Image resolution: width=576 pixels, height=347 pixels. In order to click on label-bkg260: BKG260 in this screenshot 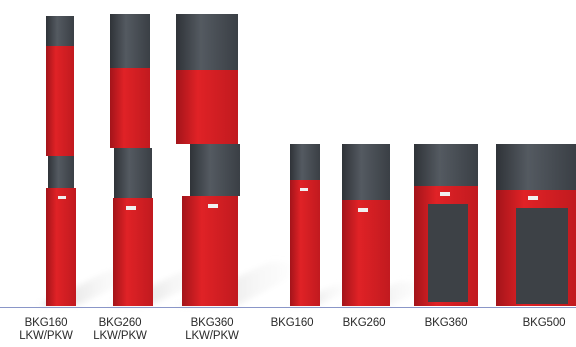, I will do `click(364, 323)`.